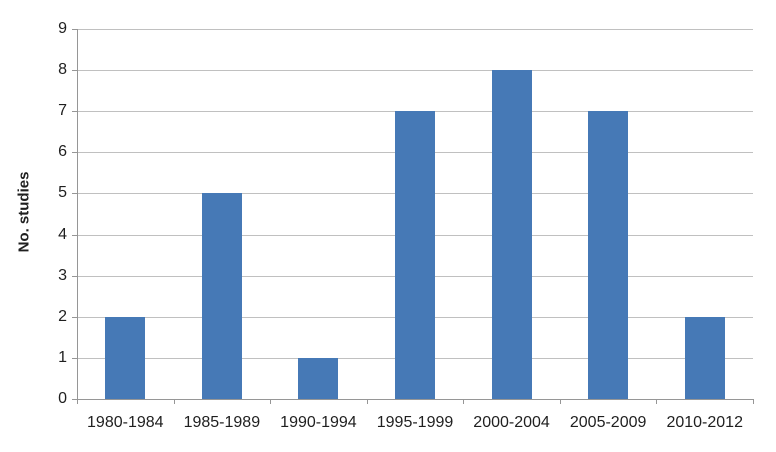  Describe the element at coordinates (415, 422) in the screenshot. I see `x-tick-label-1995-1999: 1995-1999` at that location.